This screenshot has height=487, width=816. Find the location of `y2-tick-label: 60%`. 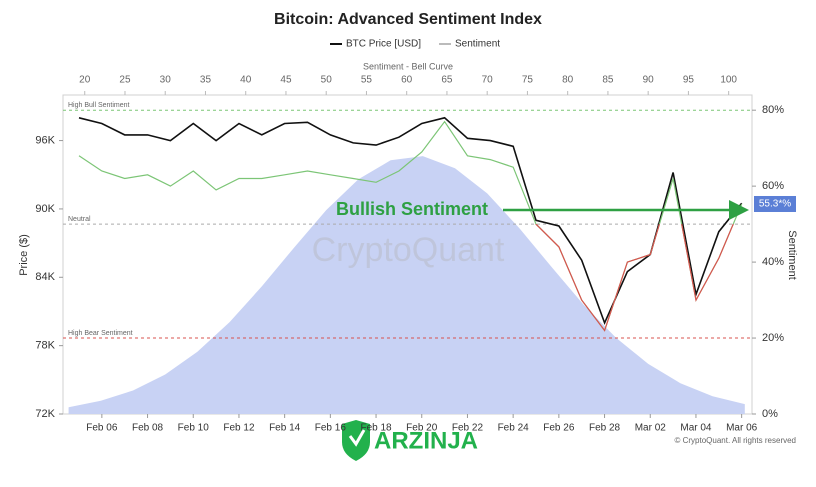

y2-tick-label: 60% is located at coordinates (773, 186).